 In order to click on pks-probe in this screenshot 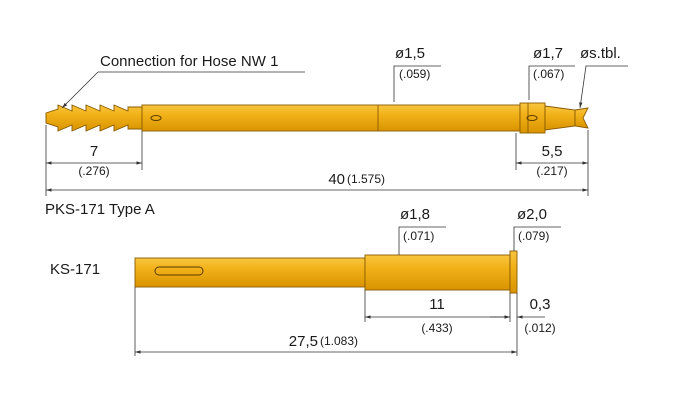, I will do `click(317, 118)`.